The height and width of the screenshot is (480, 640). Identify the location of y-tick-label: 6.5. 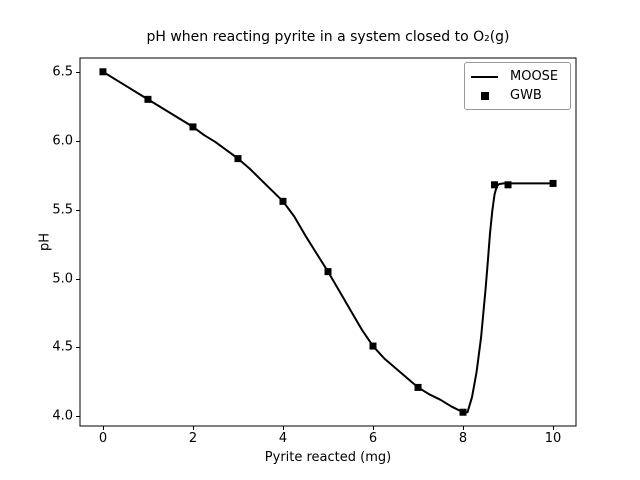
(62, 72).